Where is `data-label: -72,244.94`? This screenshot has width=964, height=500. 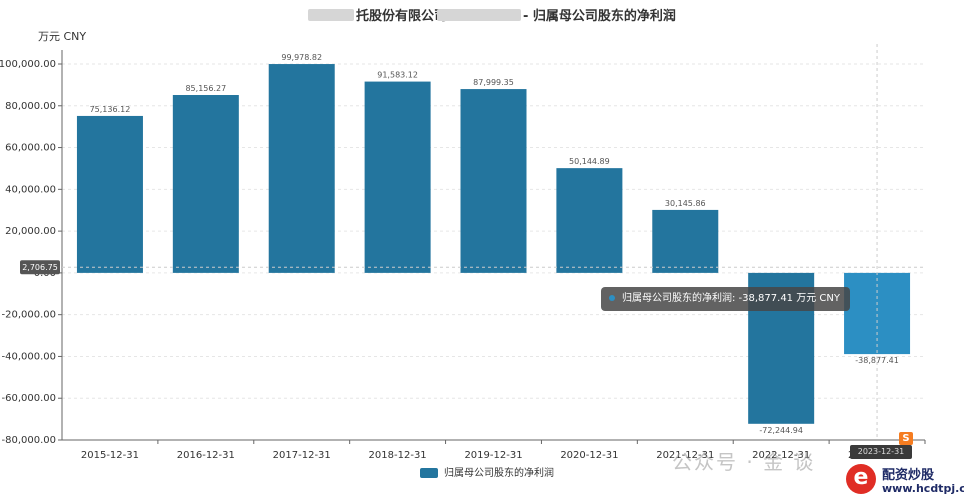
data-label: -72,244.94 is located at coordinates (781, 430).